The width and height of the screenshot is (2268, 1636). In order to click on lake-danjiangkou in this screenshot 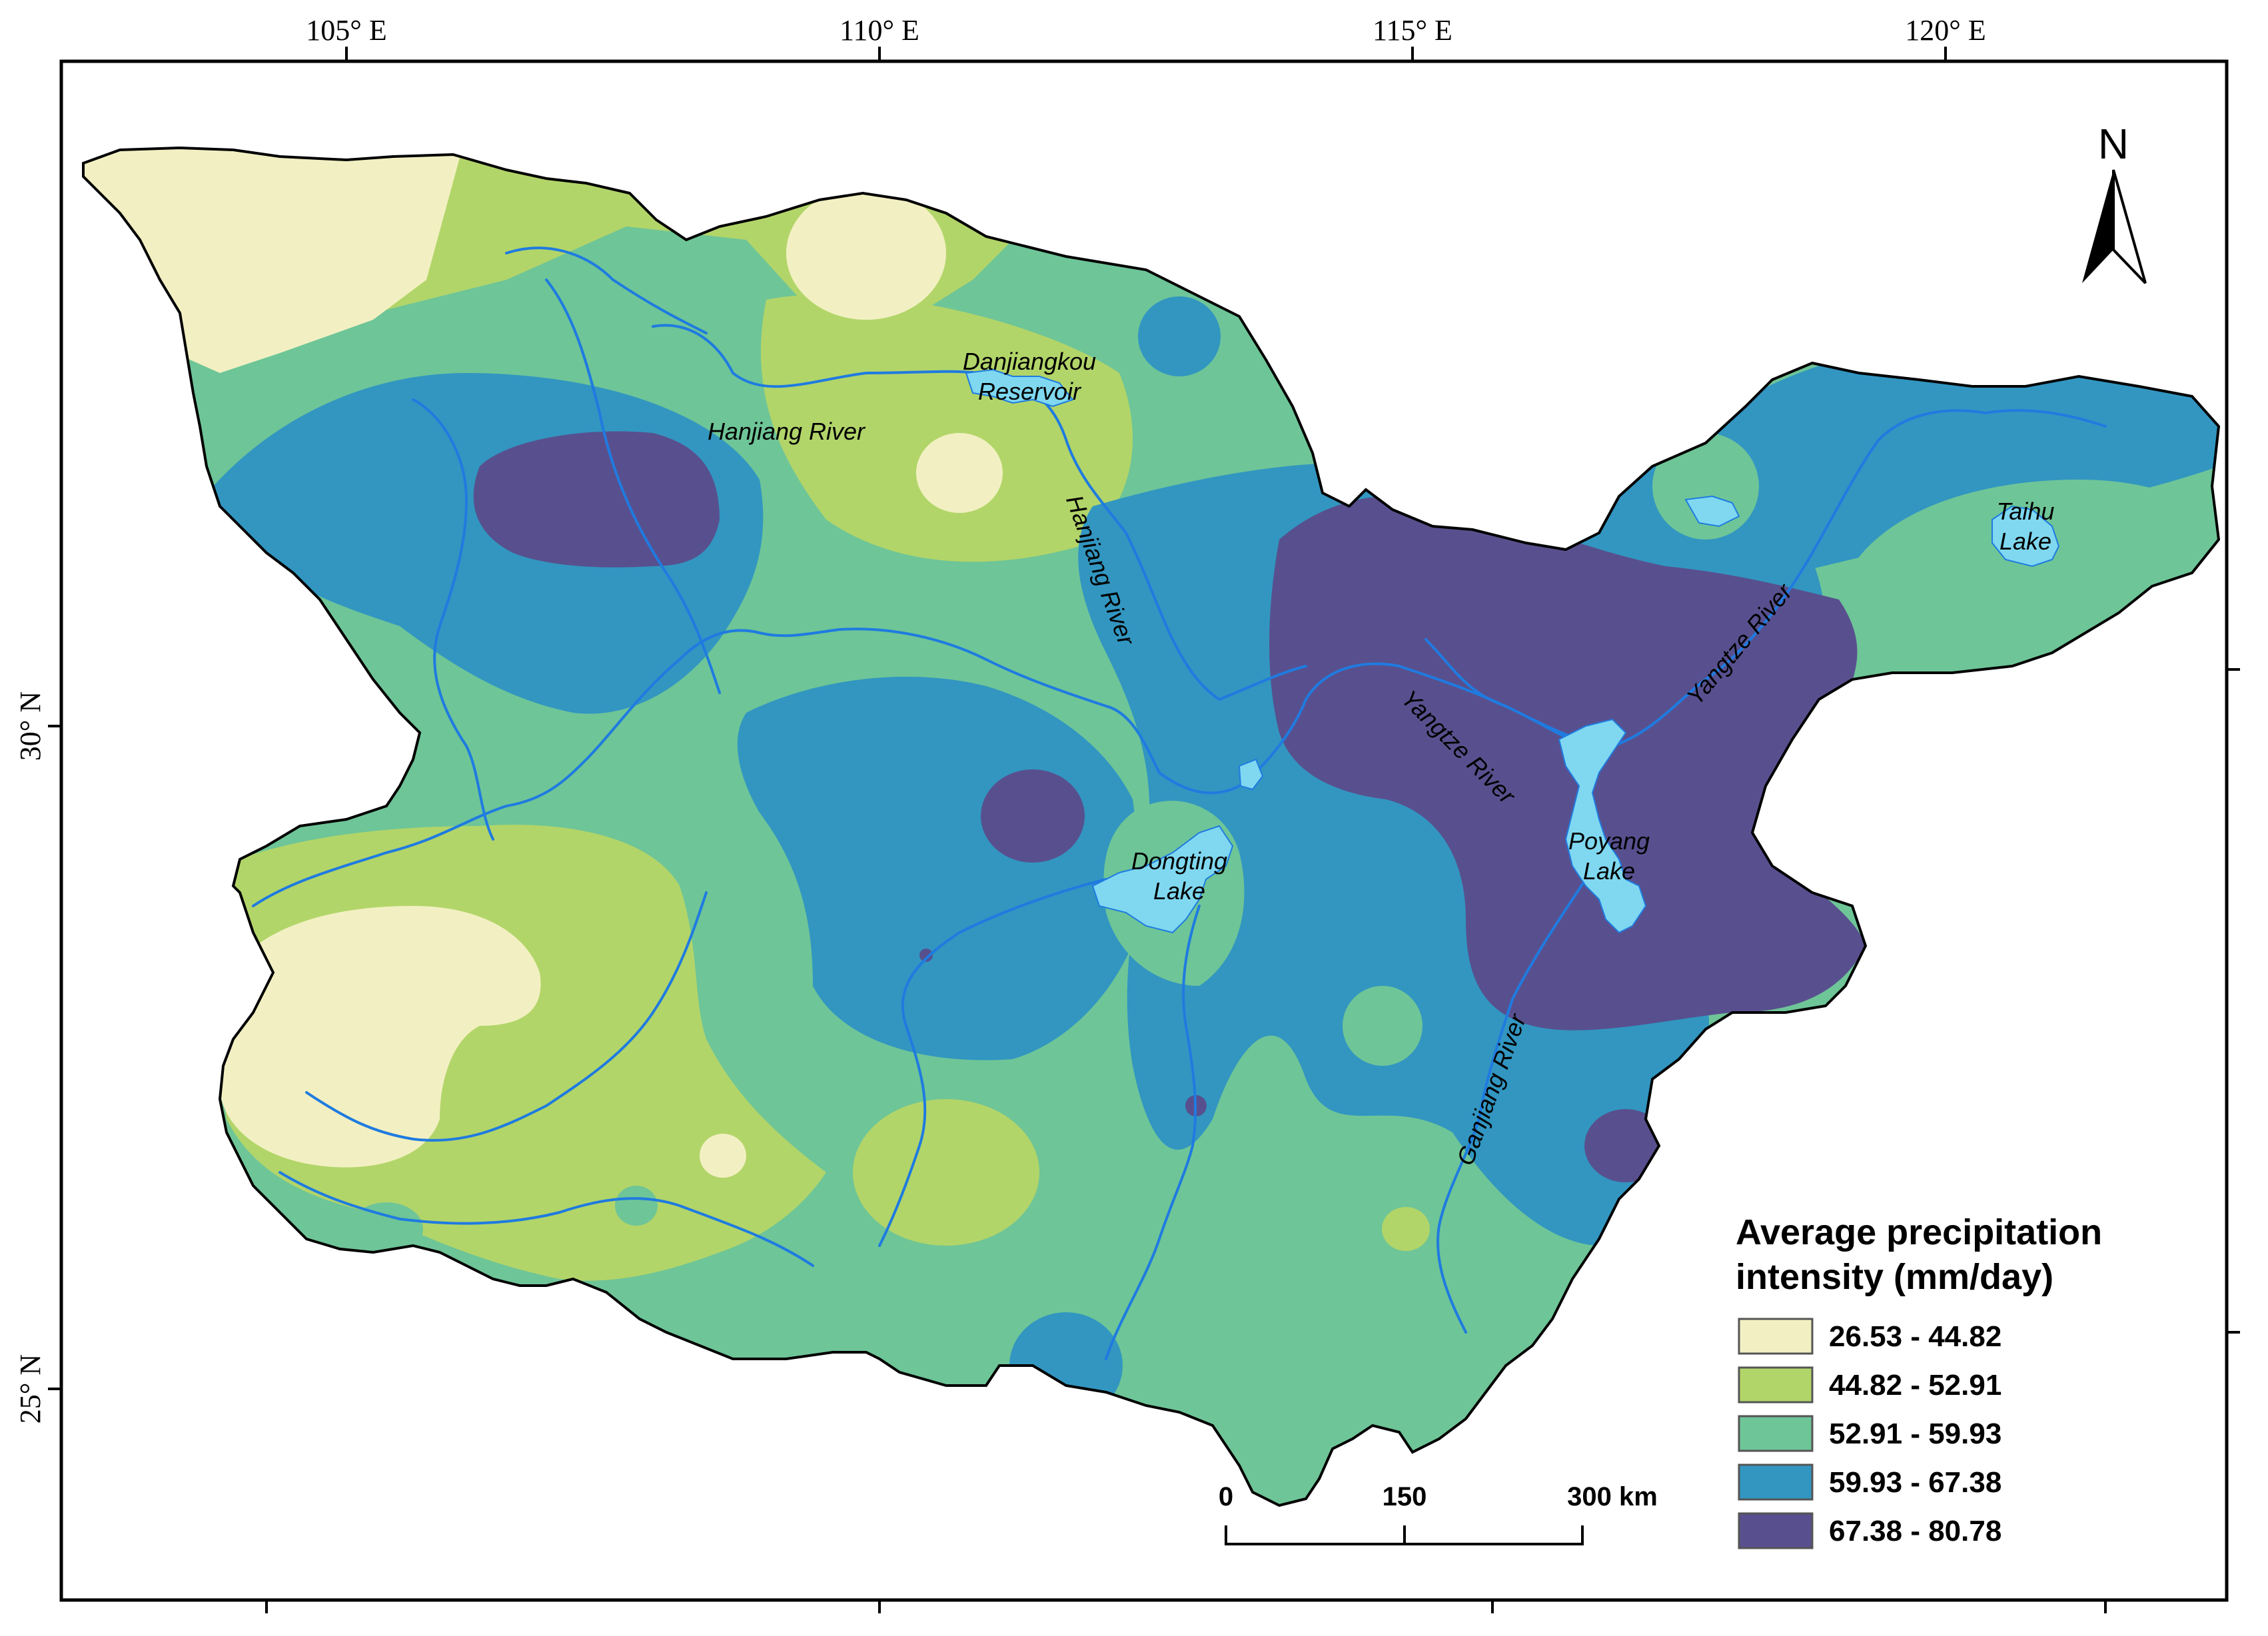, I will do `click(1019, 388)`.